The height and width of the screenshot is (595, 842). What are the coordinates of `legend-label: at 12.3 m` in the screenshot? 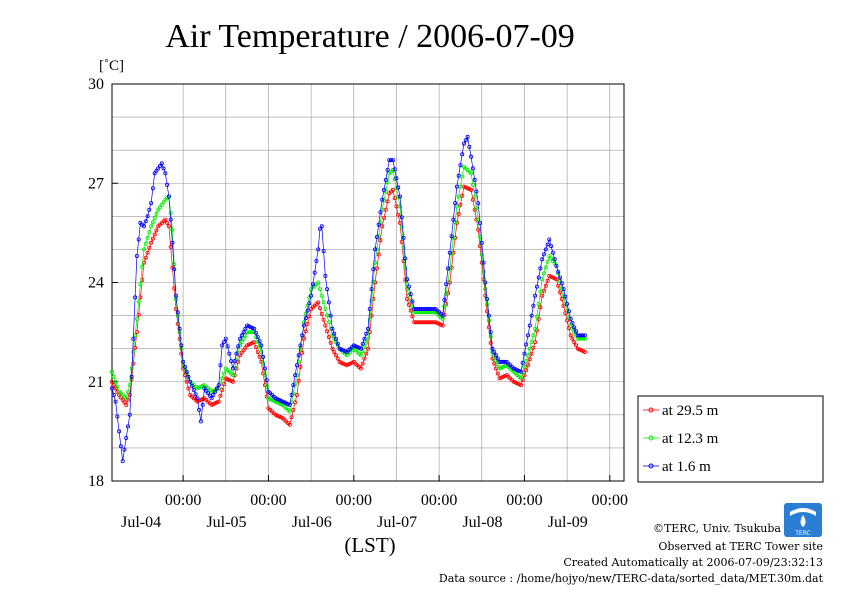 It's located at (690, 439).